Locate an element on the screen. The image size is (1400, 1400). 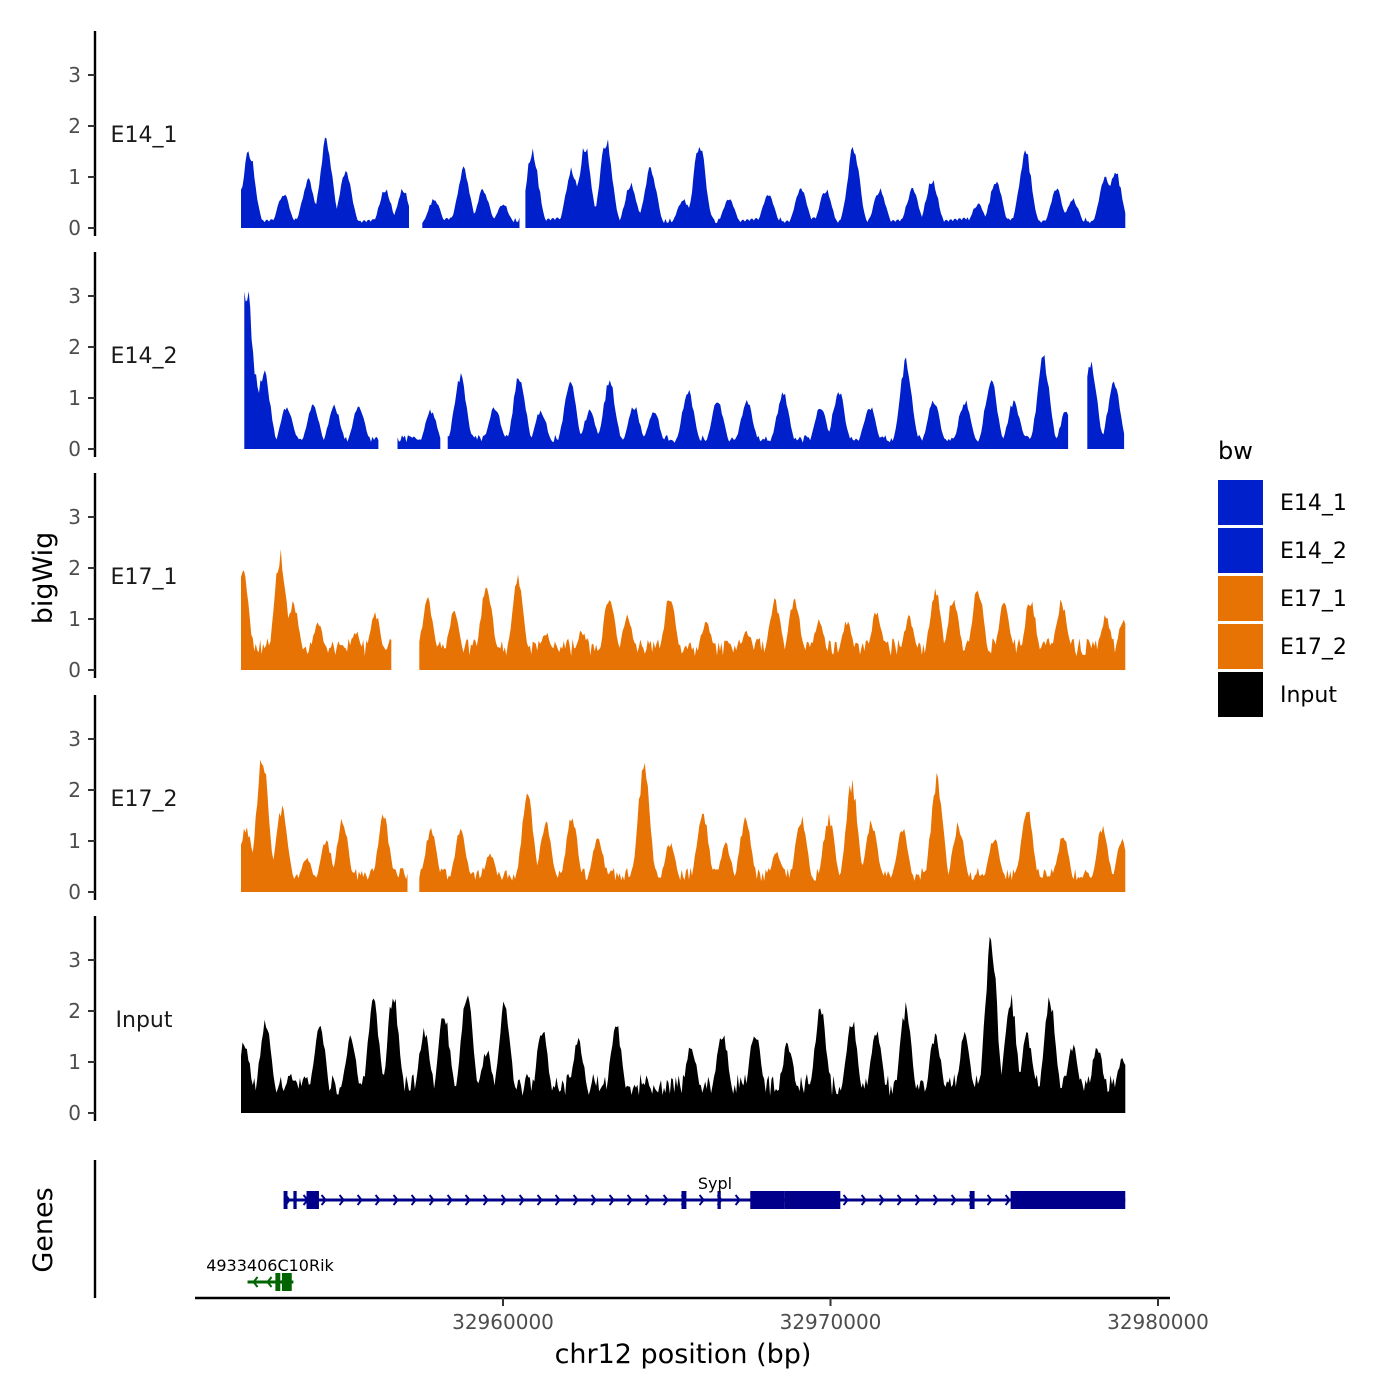
x-tick-label: 32980000 is located at coordinates (1158, 1322).